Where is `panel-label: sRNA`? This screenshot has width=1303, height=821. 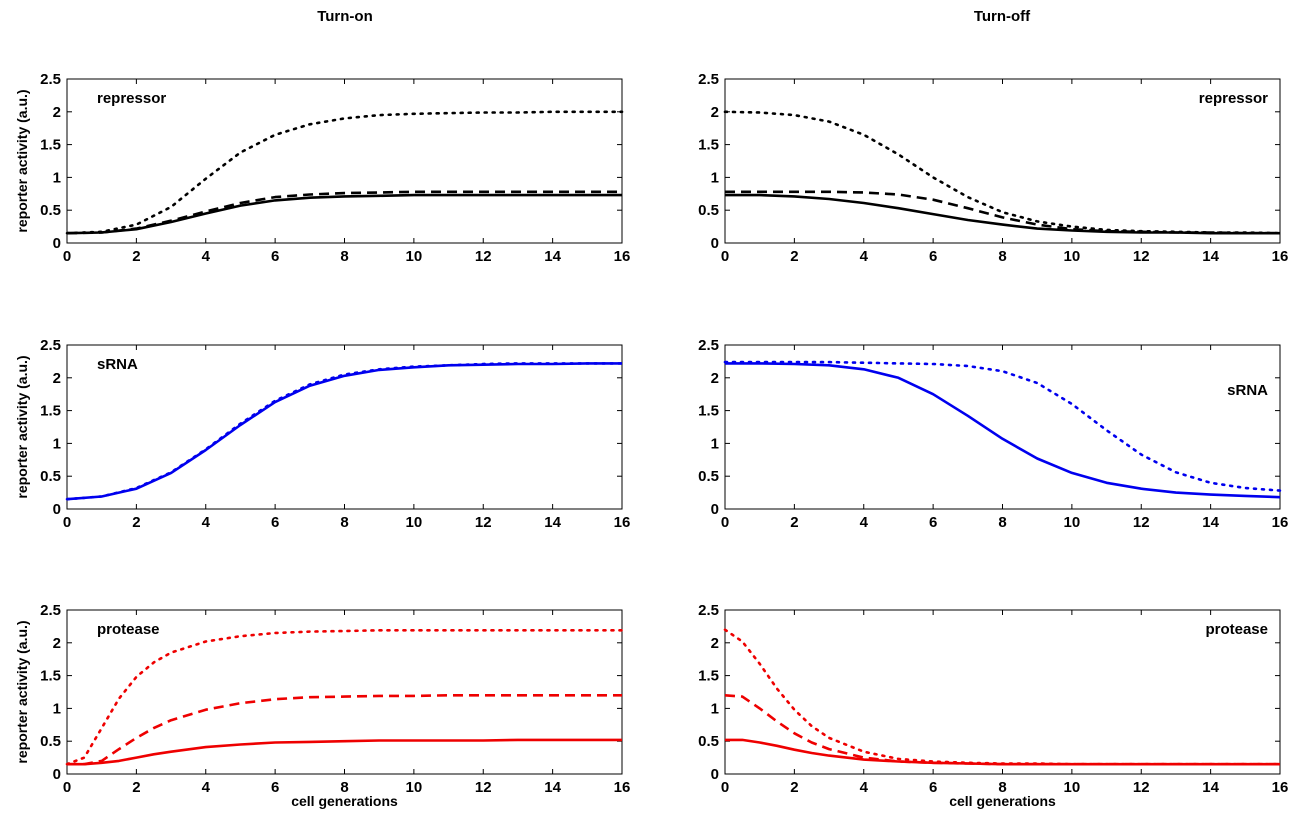 panel-label: sRNA is located at coordinates (117, 364).